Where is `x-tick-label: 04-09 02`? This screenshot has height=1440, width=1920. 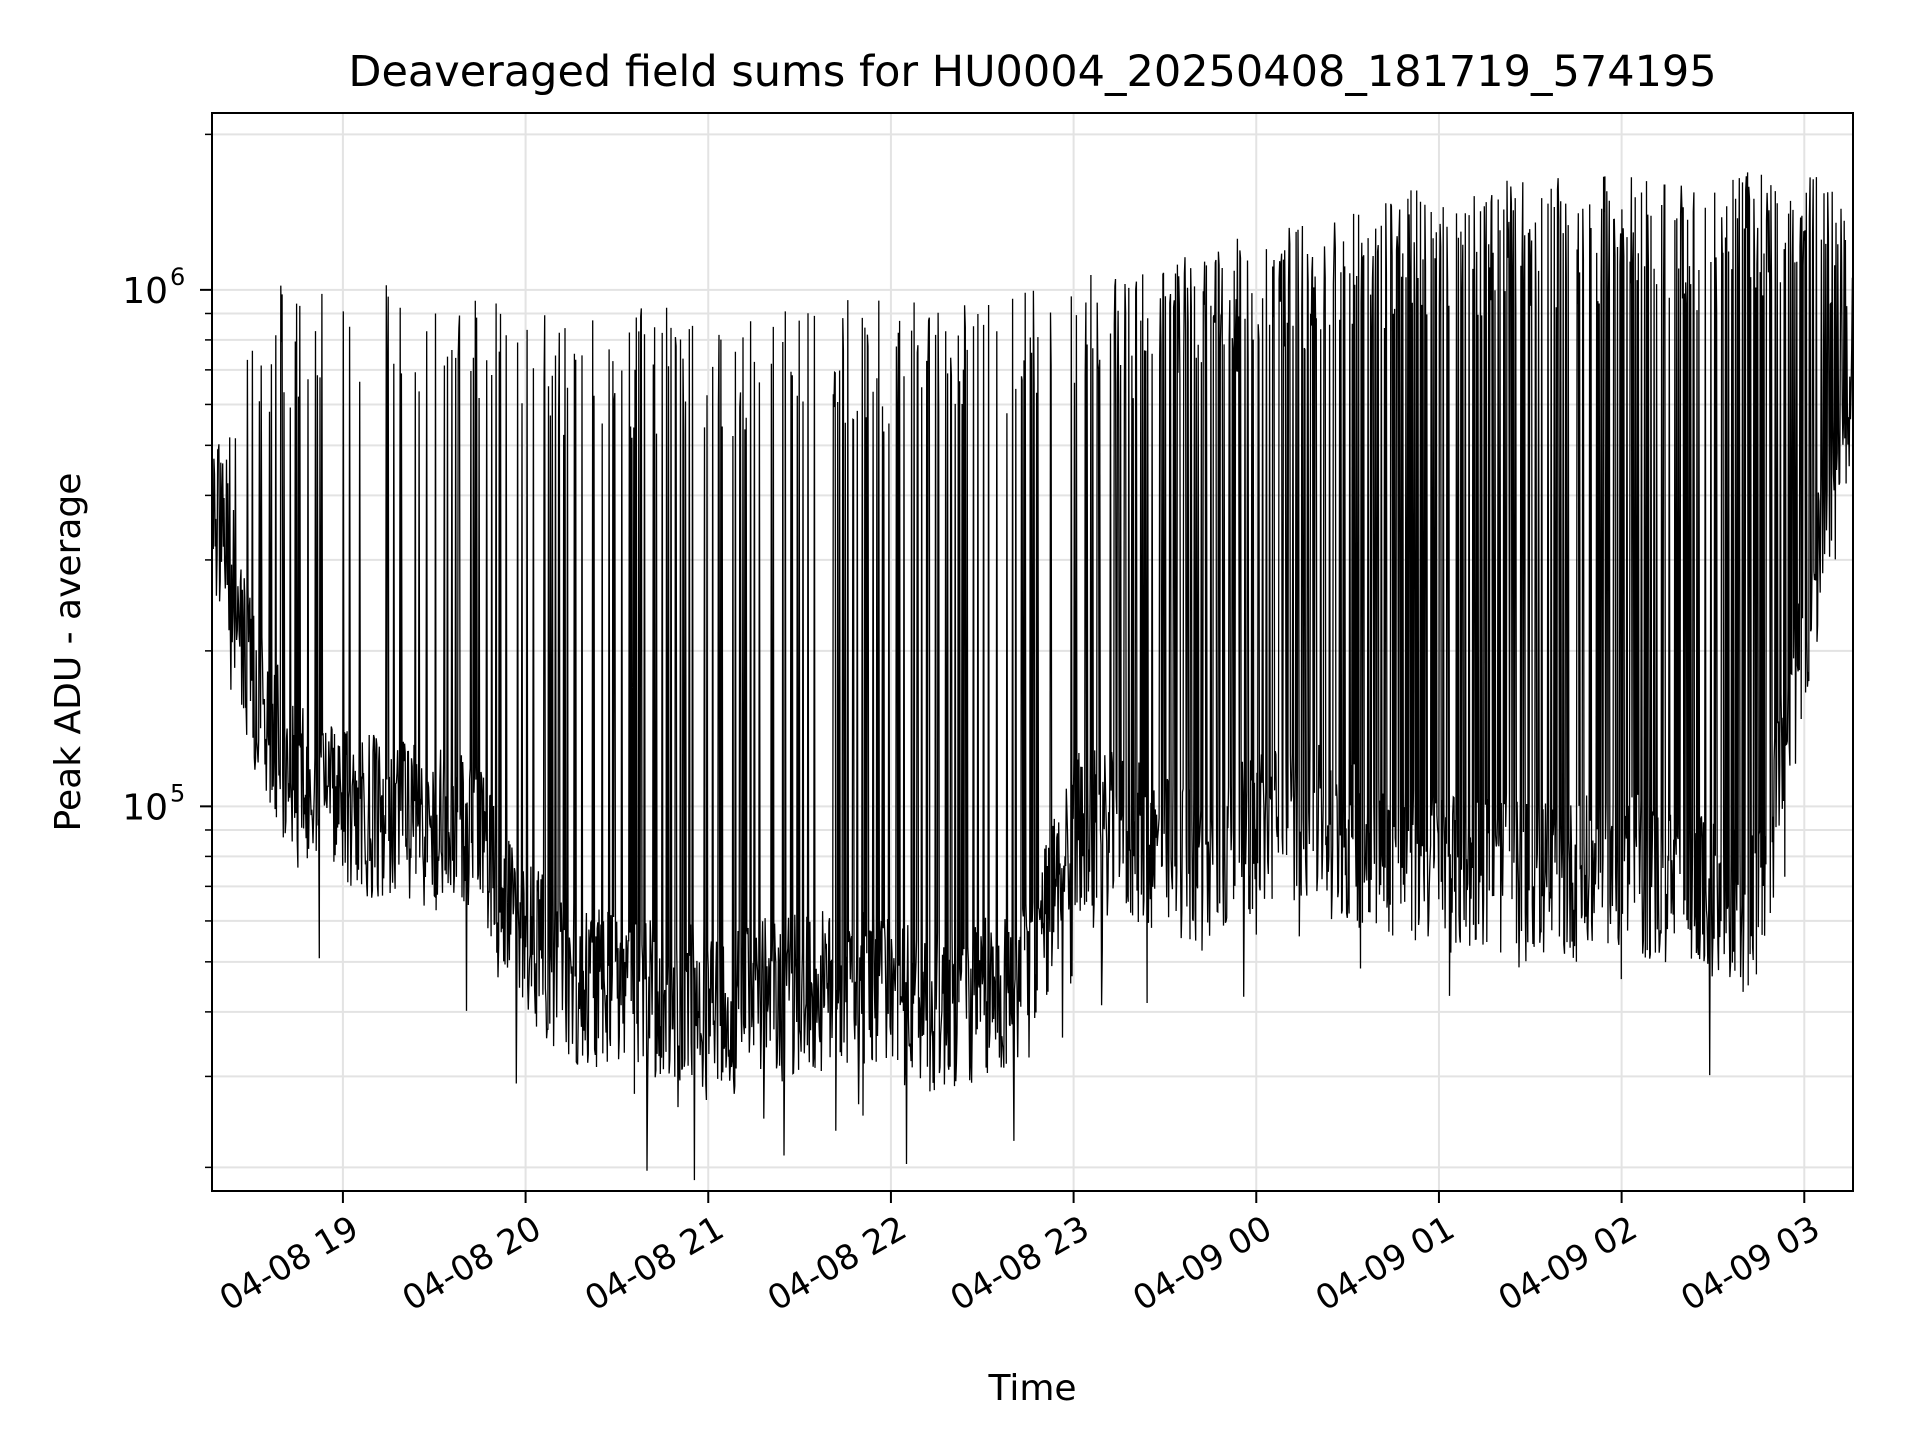 x-tick-label: 04-09 02 is located at coordinates (1568, 1263).